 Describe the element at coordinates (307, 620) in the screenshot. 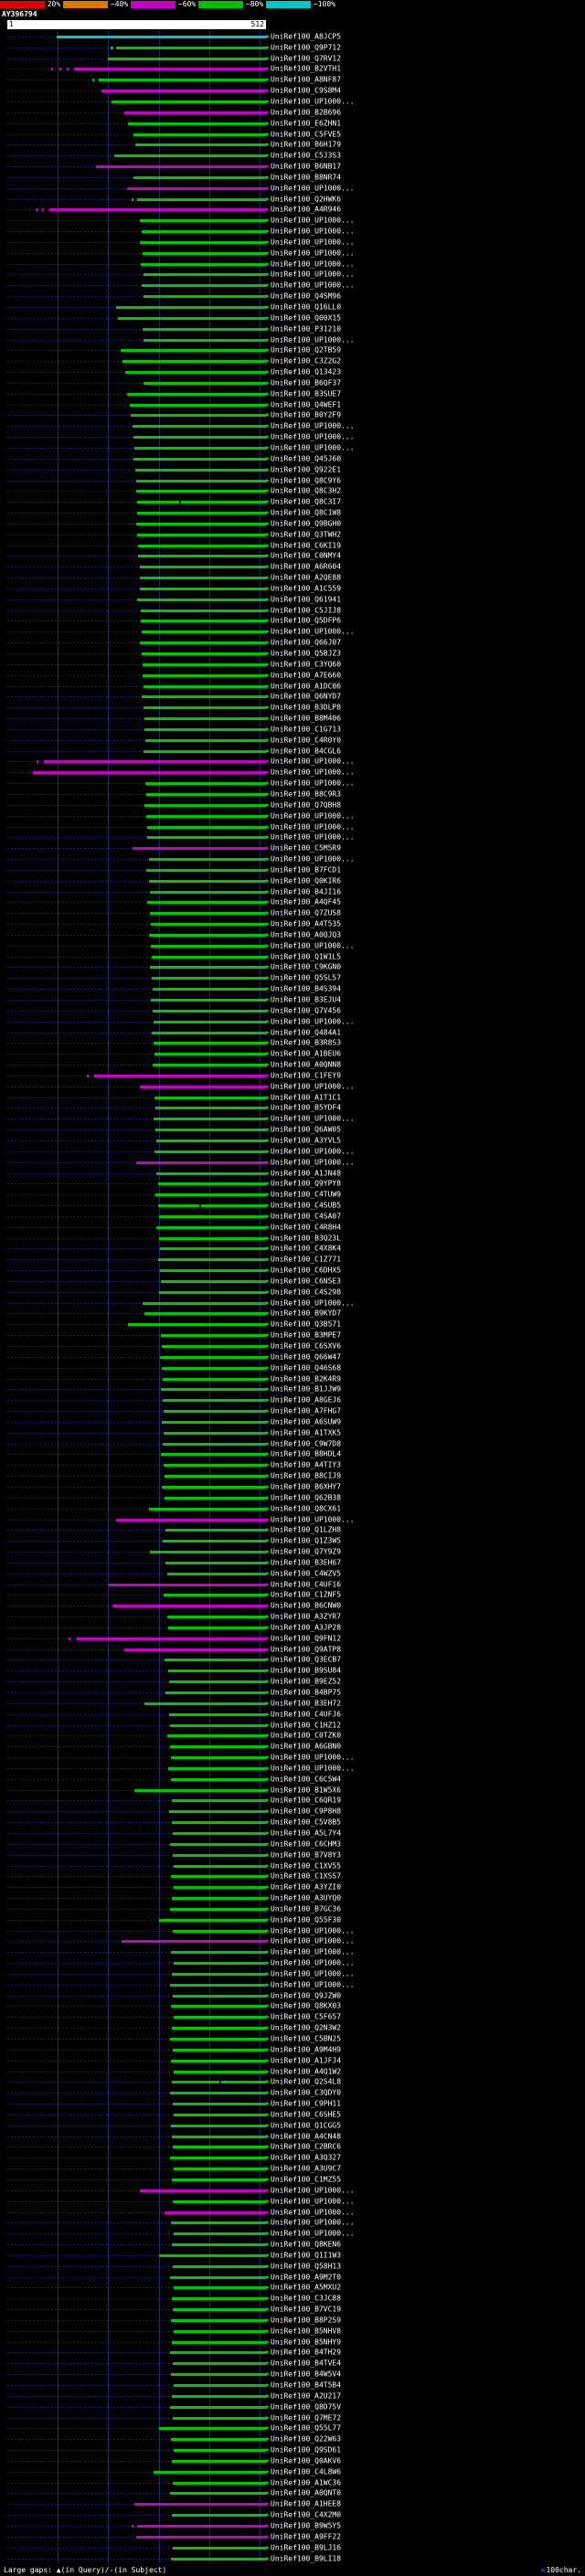

I see `hit-label: UniRef100_Q5DFP6` at that location.